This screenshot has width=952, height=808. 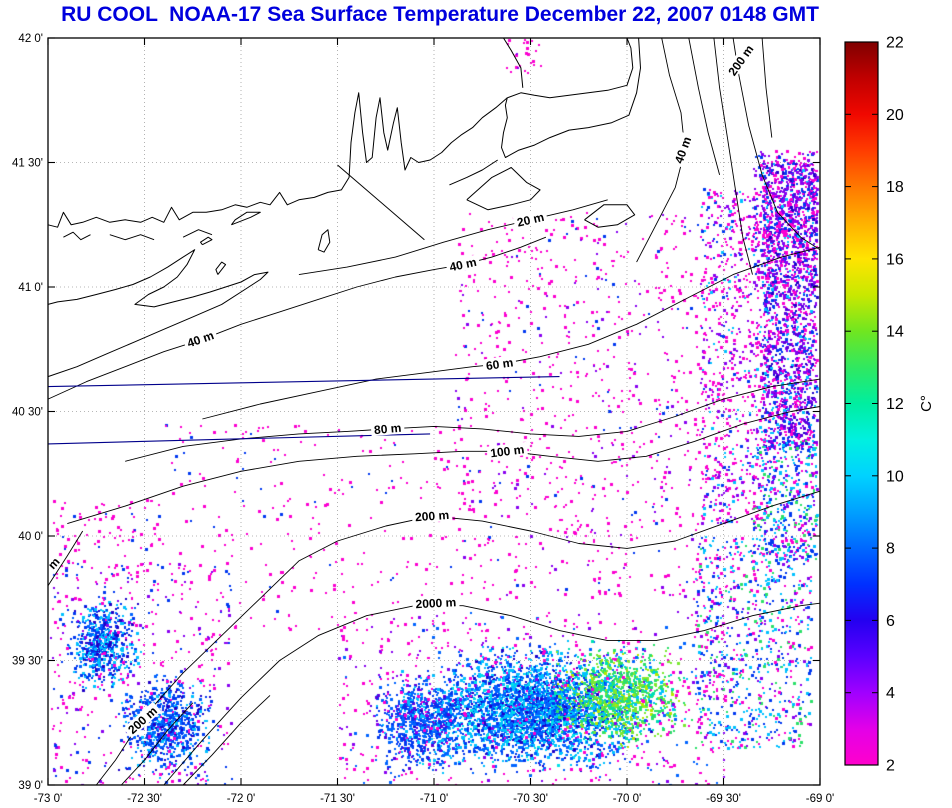 What do you see at coordinates (571, 97) in the screenshot?
I see `coastline-cape-cod-outer` at bounding box center [571, 97].